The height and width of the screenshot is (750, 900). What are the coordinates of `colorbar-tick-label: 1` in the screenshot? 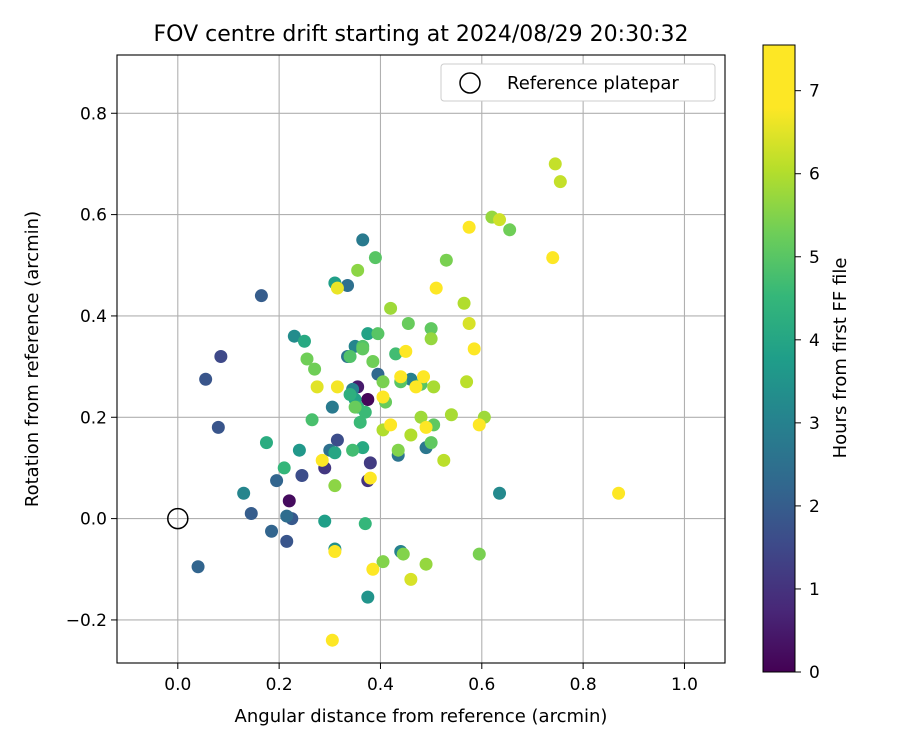 It's located at (814, 590).